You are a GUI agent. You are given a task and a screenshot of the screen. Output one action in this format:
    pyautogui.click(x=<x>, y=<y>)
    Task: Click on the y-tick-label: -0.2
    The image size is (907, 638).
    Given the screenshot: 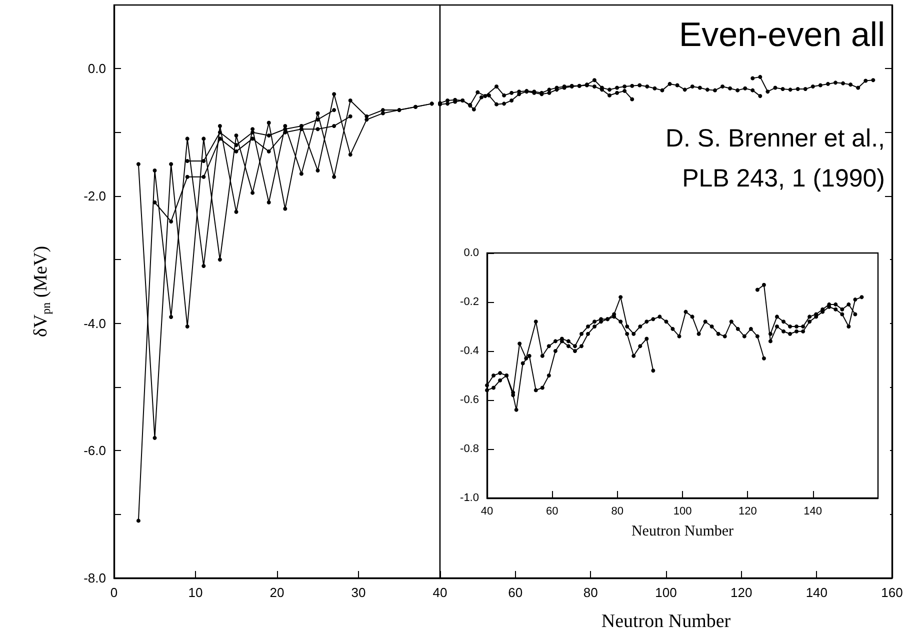 What is the action you would take?
    pyautogui.click(x=469, y=302)
    